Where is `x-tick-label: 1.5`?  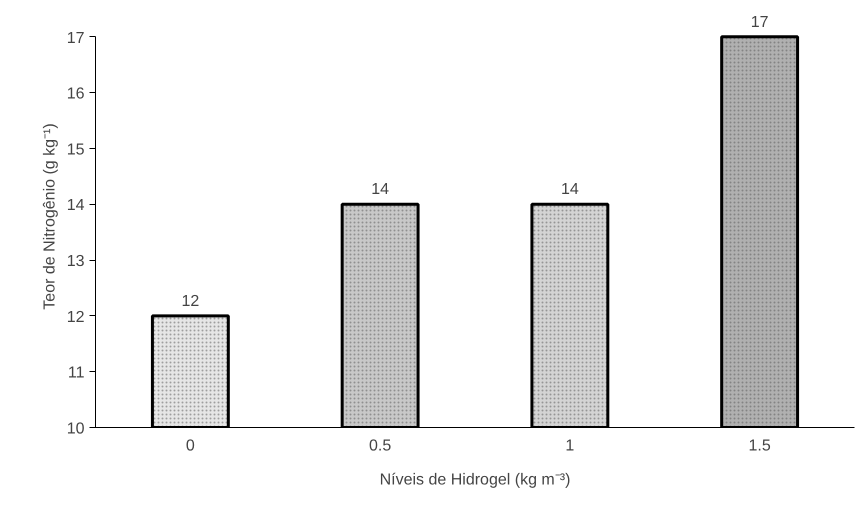 x-tick-label: 1.5 is located at coordinates (759, 446).